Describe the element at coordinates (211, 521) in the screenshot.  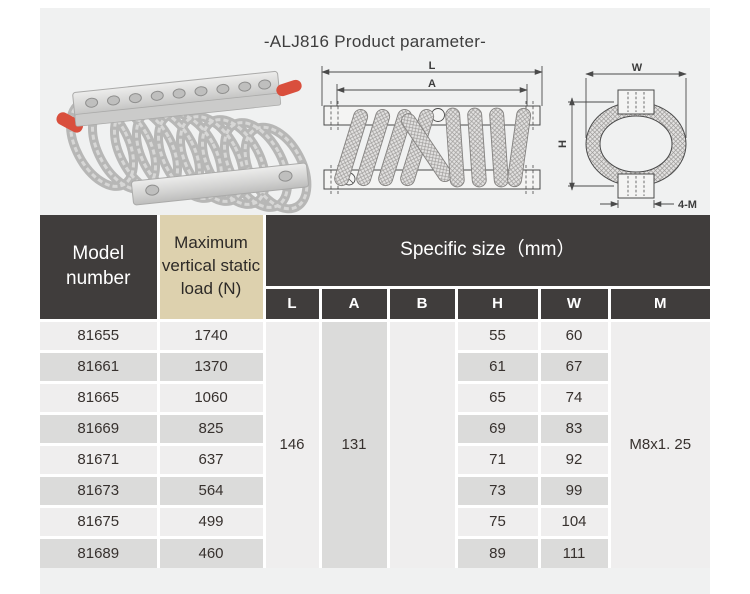
I see `cell-load: 499` at that location.